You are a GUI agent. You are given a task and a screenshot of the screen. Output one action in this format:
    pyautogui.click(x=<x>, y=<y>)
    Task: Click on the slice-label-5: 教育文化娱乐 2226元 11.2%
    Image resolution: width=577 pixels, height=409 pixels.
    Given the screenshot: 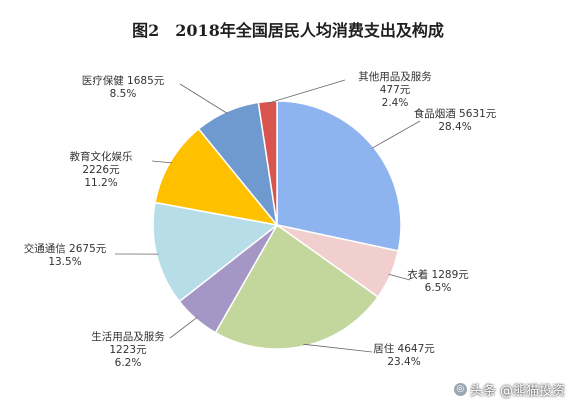 What is the action you would take?
    pyautogui.click(x=101, y=169)
    